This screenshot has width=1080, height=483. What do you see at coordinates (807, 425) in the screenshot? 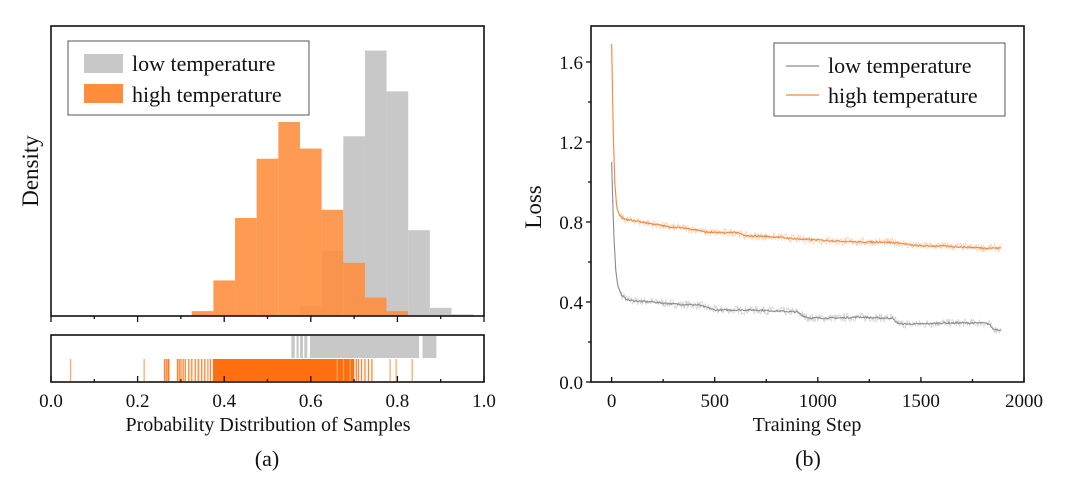
I see `loss-x-axis-label: Training Step` at bounding box center [807, 425].